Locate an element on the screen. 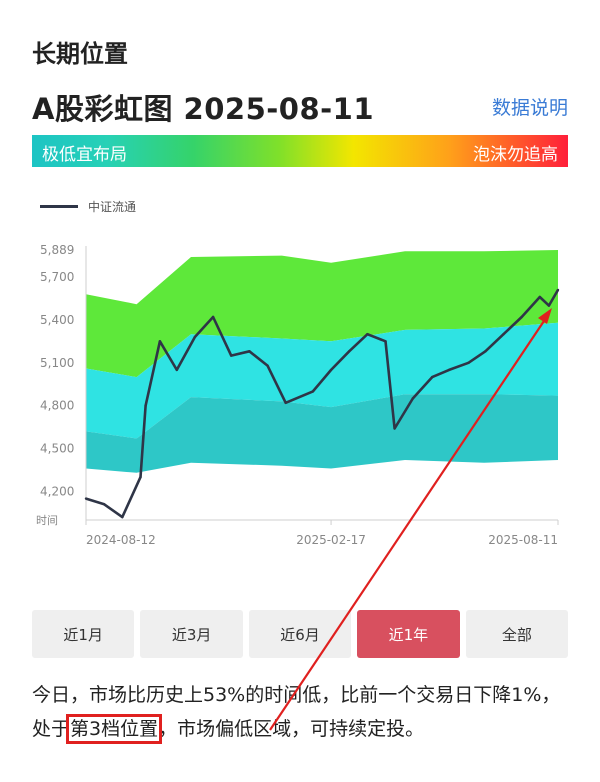 This screenshot has width=600, height=782. summary-text-2: ，市场偏低区域，可持续定投。 is located at coordinates (291, 729).